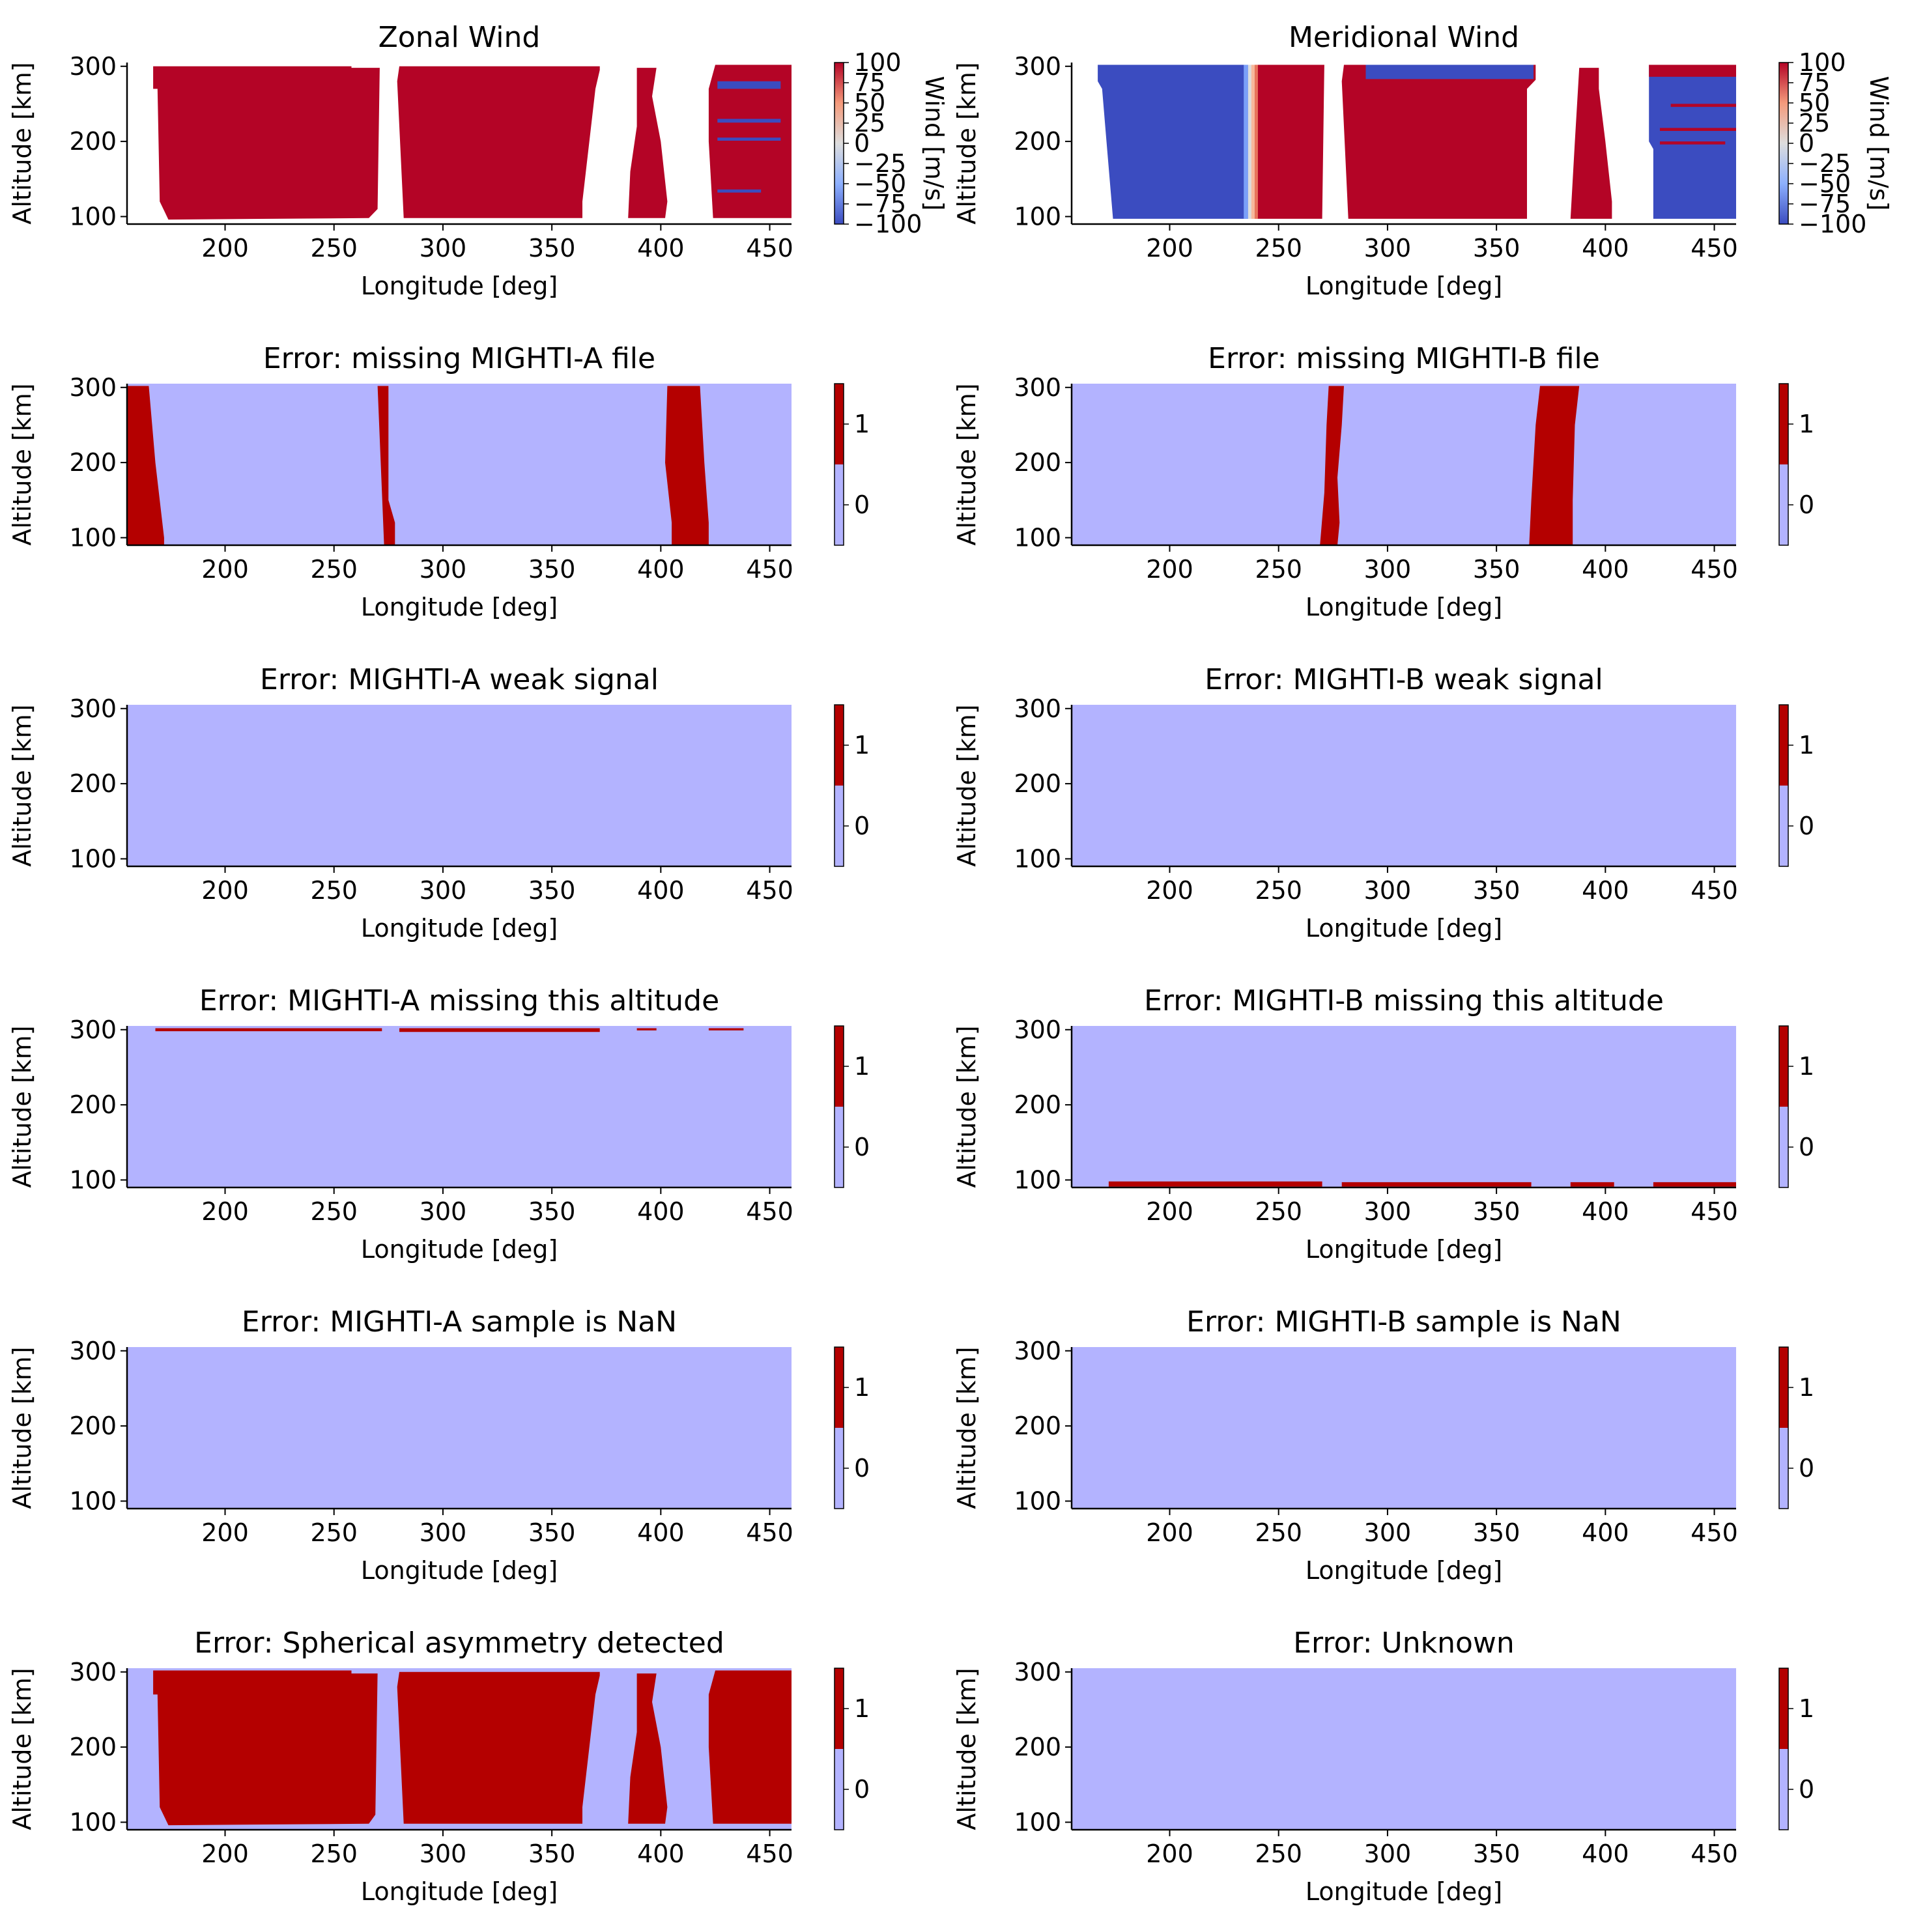 The height and width of the screenshot is (1932, 1912). What do you see at coordinates (880, 204) in the screenshot?
I see `colorbar-tick-label: −75` at bounding box center [880, 204].